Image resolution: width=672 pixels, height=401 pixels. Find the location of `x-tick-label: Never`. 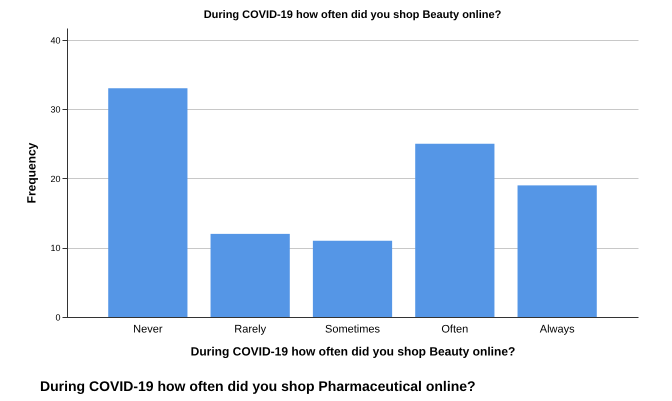

x-tick-label: Never is located at coordinates (148, 330).